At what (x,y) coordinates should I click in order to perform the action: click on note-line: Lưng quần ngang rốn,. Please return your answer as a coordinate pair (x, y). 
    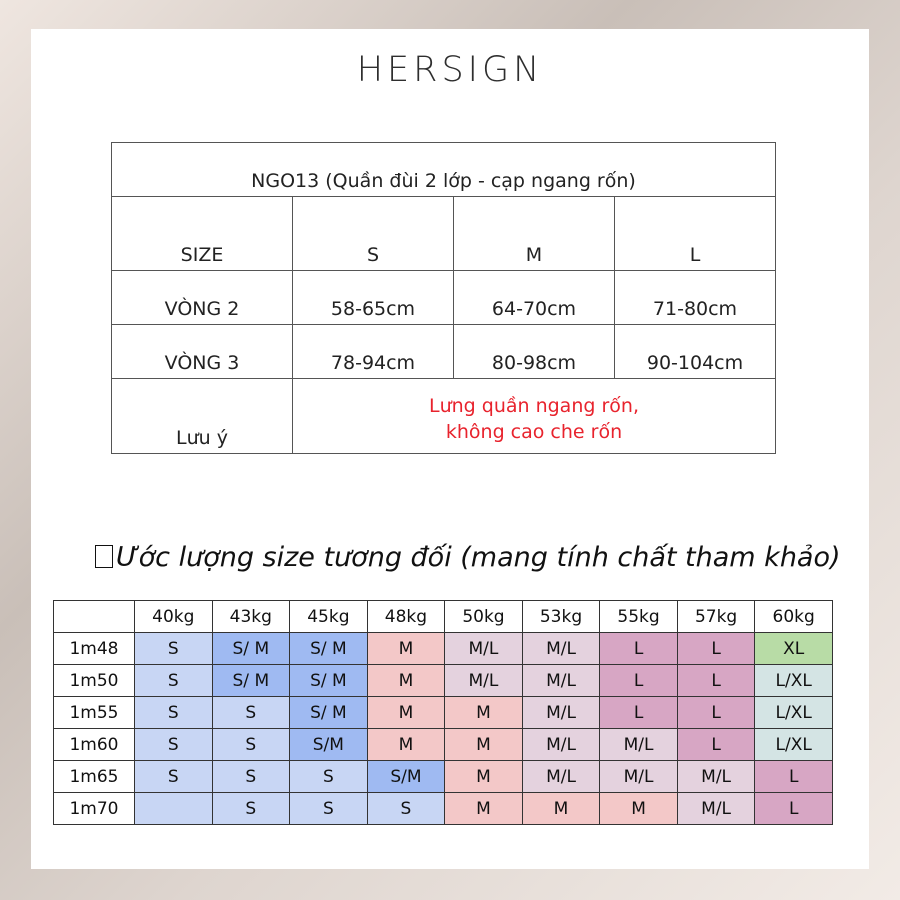
    Looking at the image, I should click on (533, 406).